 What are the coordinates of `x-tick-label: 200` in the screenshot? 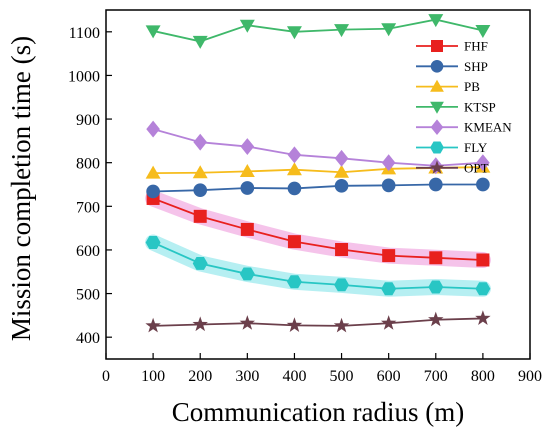 It's located at (200, 376).